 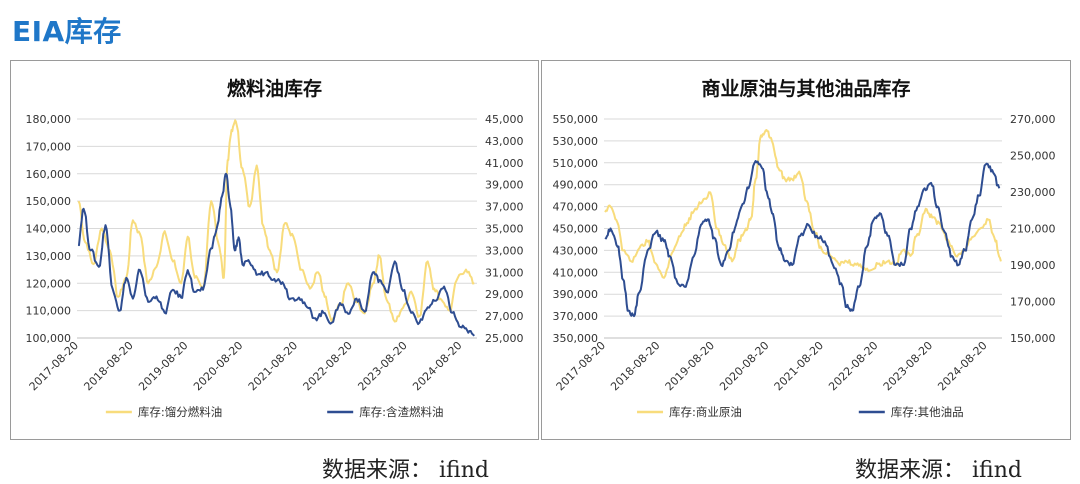 What do you see at coordinates (504, 163) in the screenshot?
I see `y-right-tick-label: 41,000` at bounding box center [504, 163].